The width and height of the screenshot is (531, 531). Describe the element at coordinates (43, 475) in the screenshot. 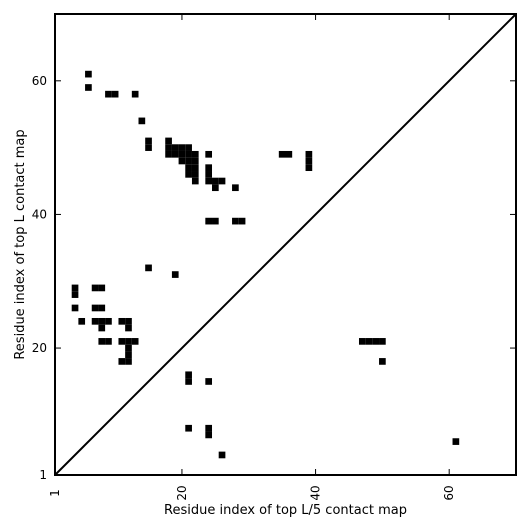

I see `y-tick-label: 1` at that location.